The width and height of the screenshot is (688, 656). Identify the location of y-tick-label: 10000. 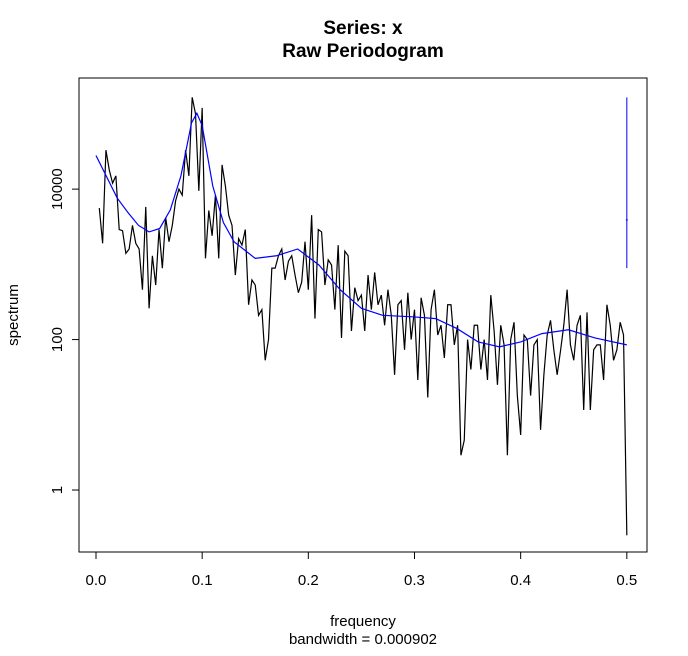
(57, 189).